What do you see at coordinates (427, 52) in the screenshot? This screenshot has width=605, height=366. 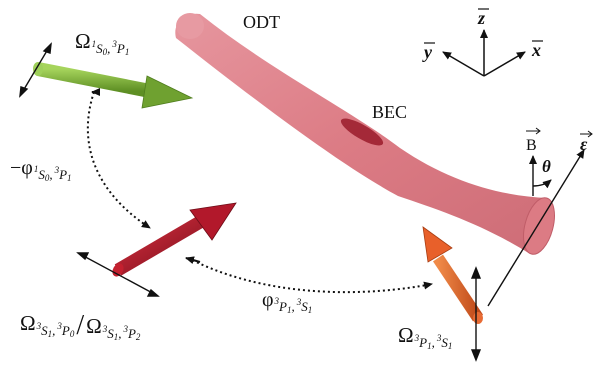 I see `axis-y-label: y` at bounding box center [427, 52].